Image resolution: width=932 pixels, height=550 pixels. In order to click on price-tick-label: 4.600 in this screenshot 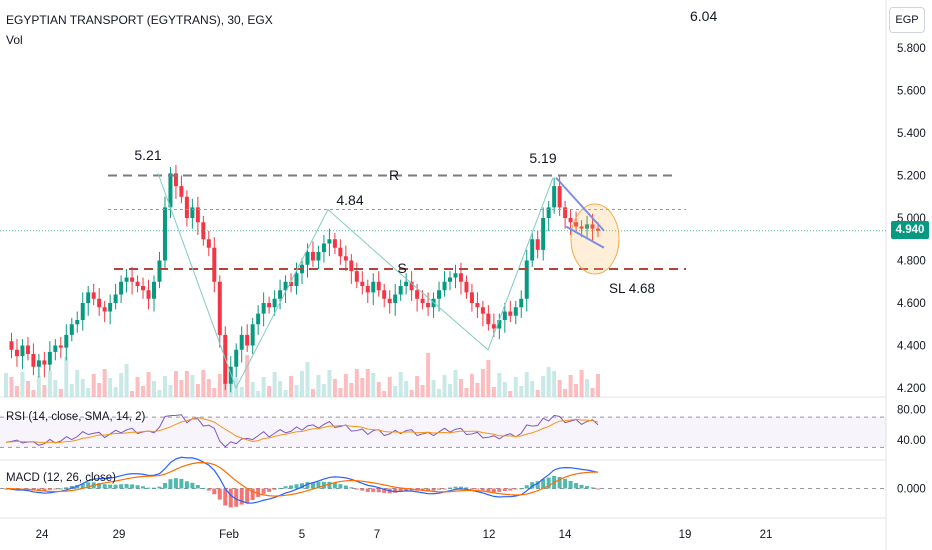, I will do `click(911, 304)`.